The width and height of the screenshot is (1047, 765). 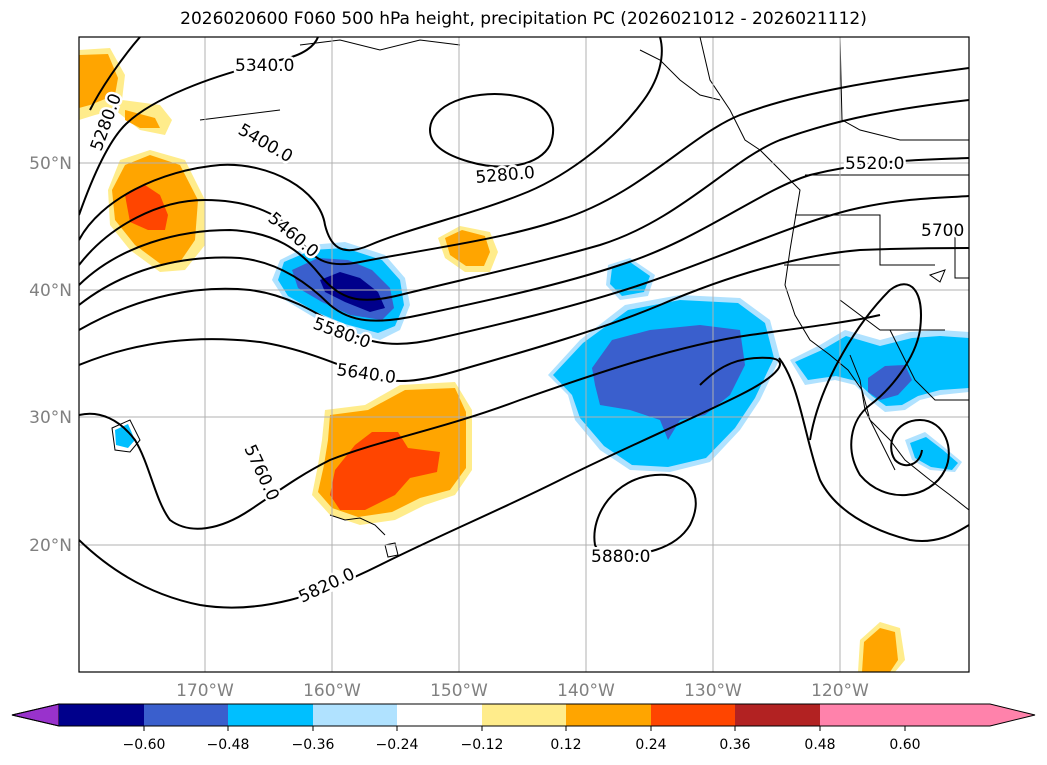 What do you see at coordinates (482, 745) in the screenshot?
I see `colorbar-tick-label: −0.12` at bounding box center [482, 745].